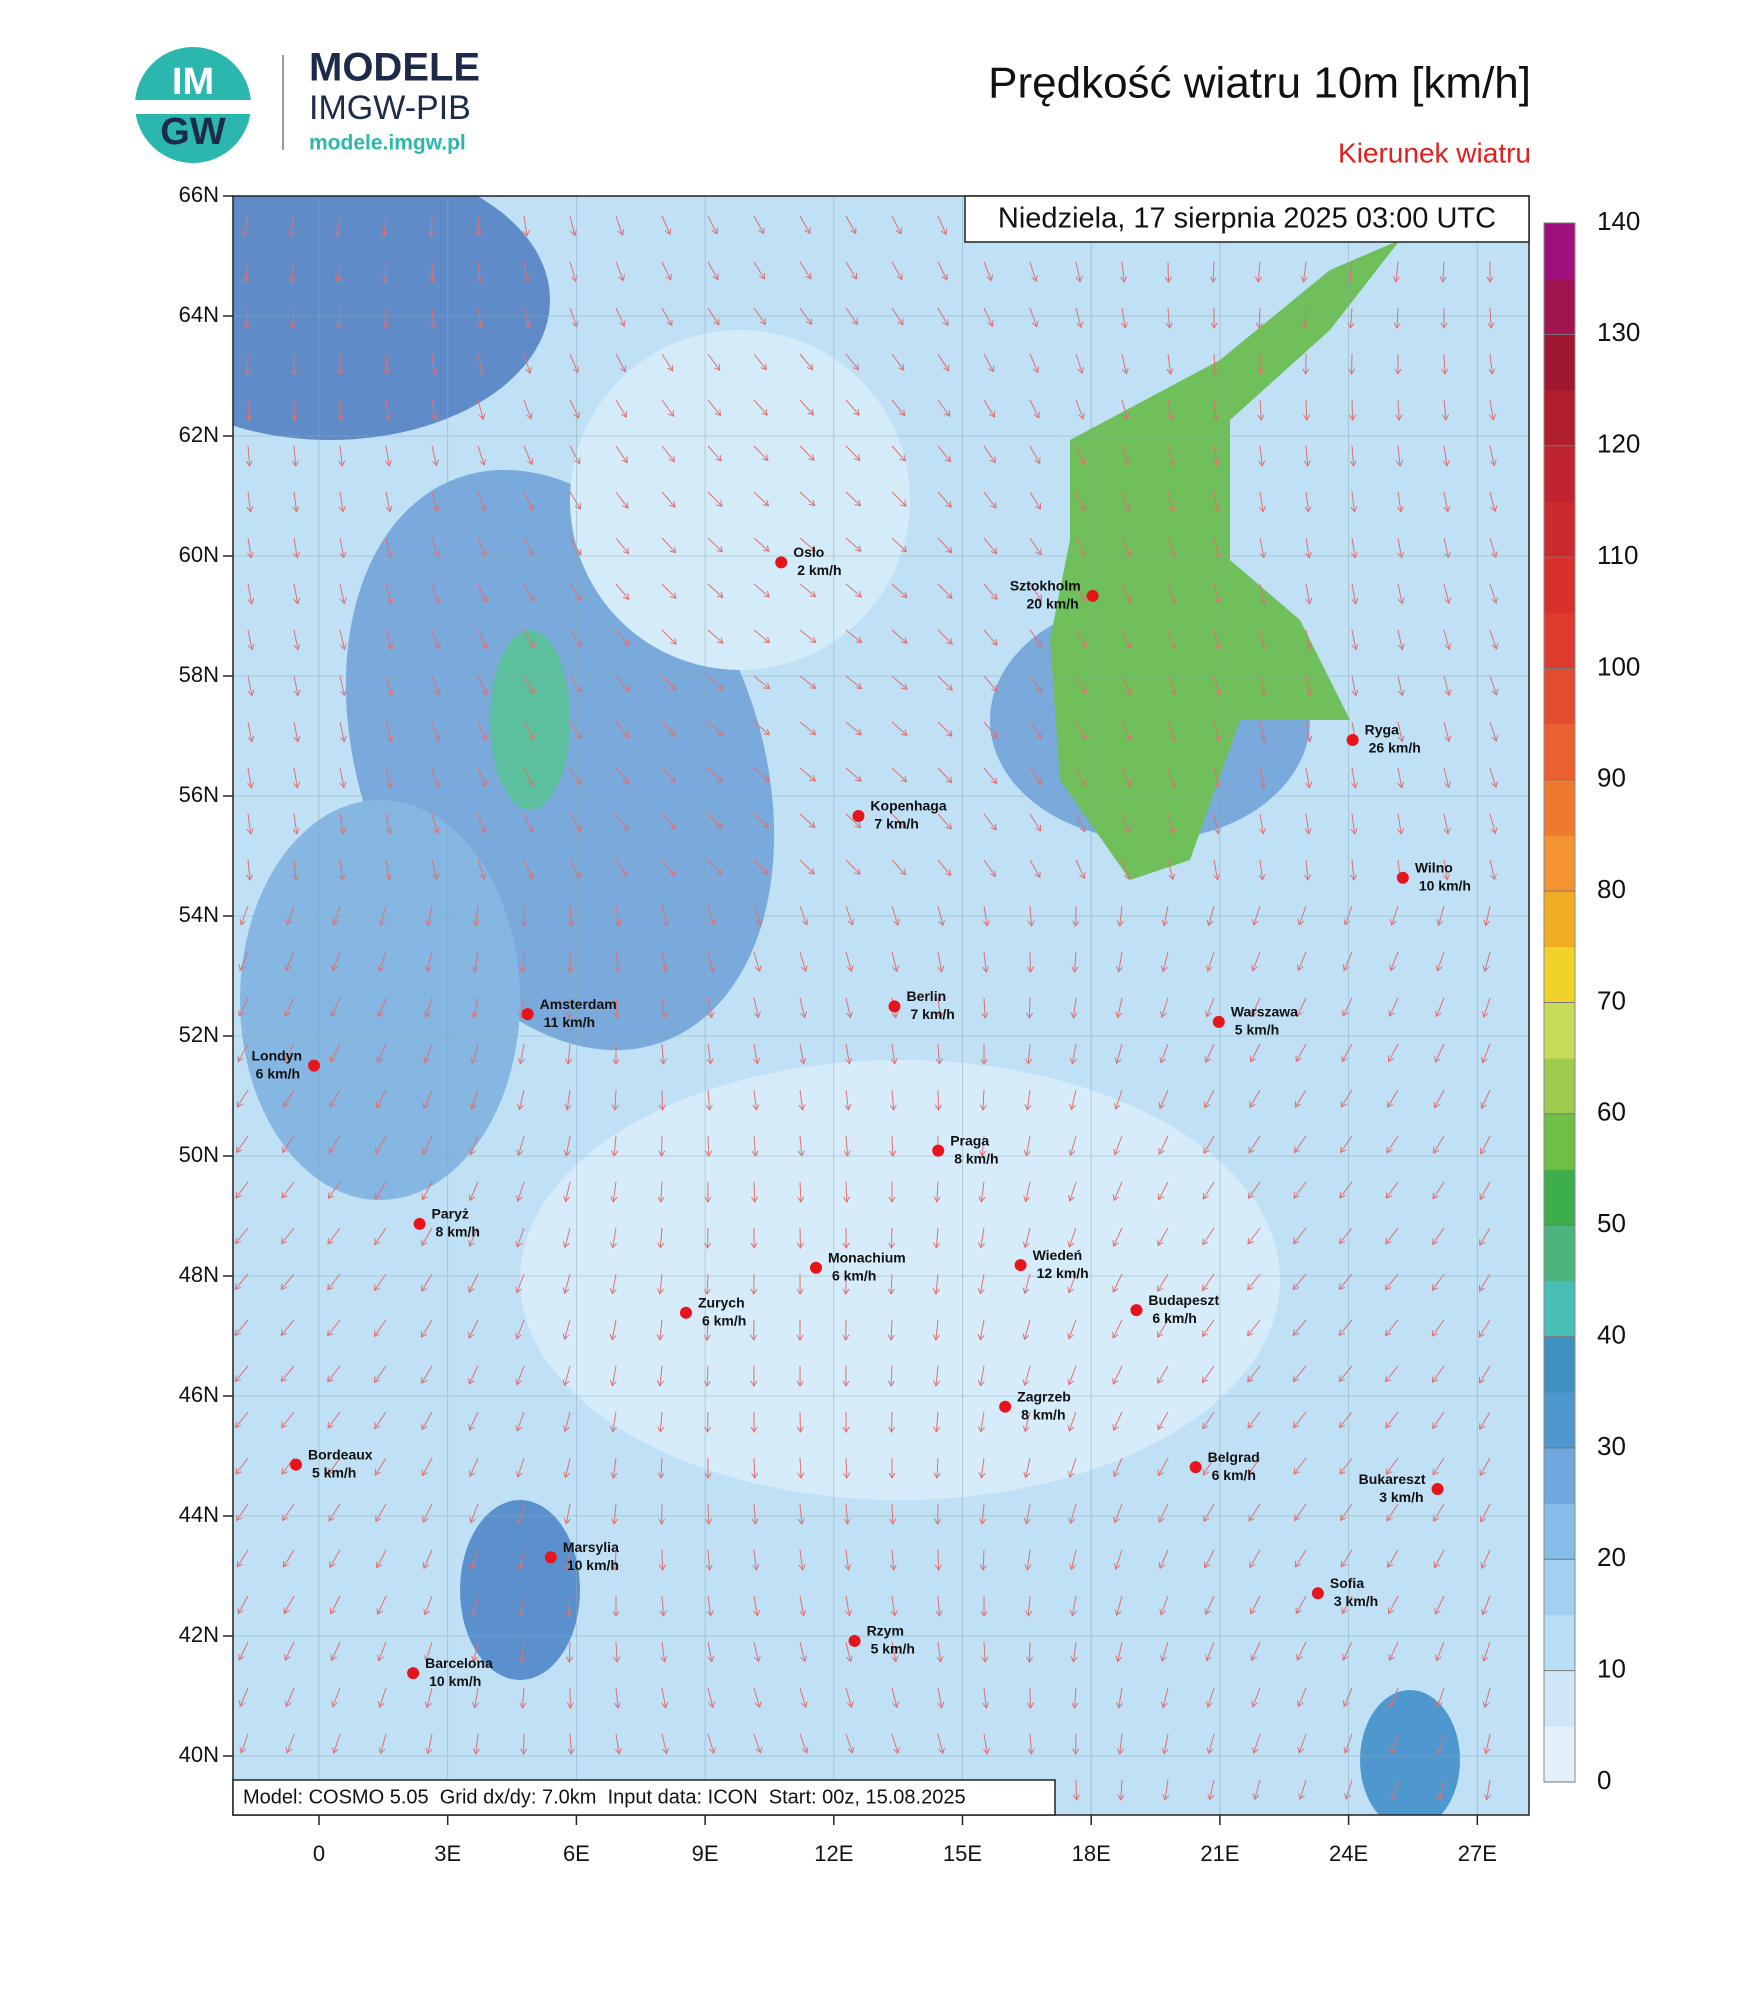 The height and width of the screenshot is (2000, 1750). I want to click on lat-label: 48N, so click(199, 1274).